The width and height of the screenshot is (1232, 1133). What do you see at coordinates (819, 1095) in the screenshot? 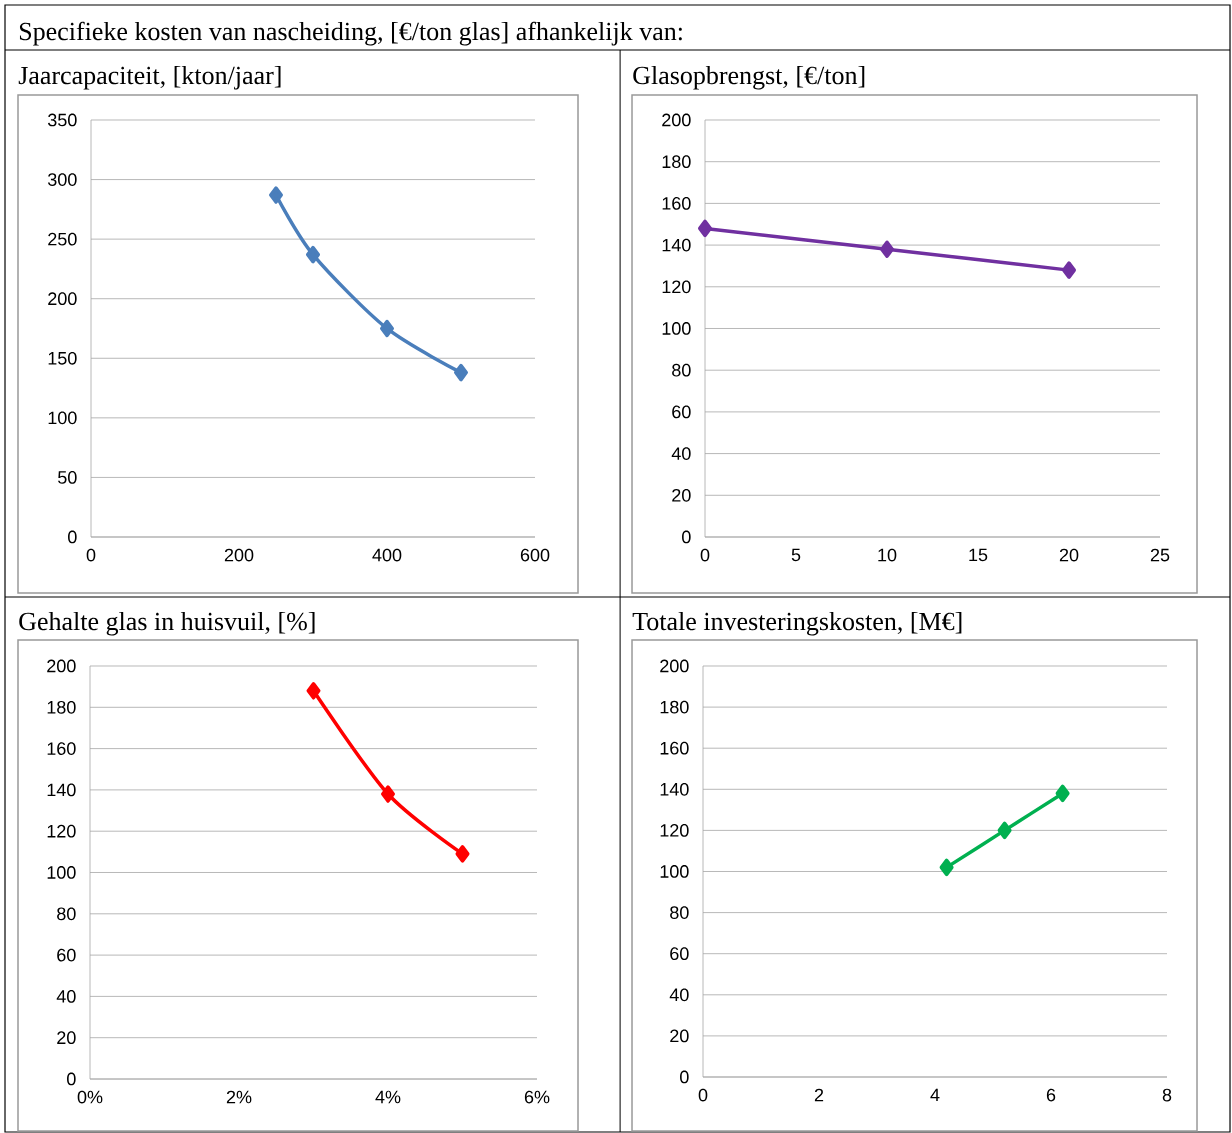
I see `x-tick-label: 2` at bounding box center [819, 1095].